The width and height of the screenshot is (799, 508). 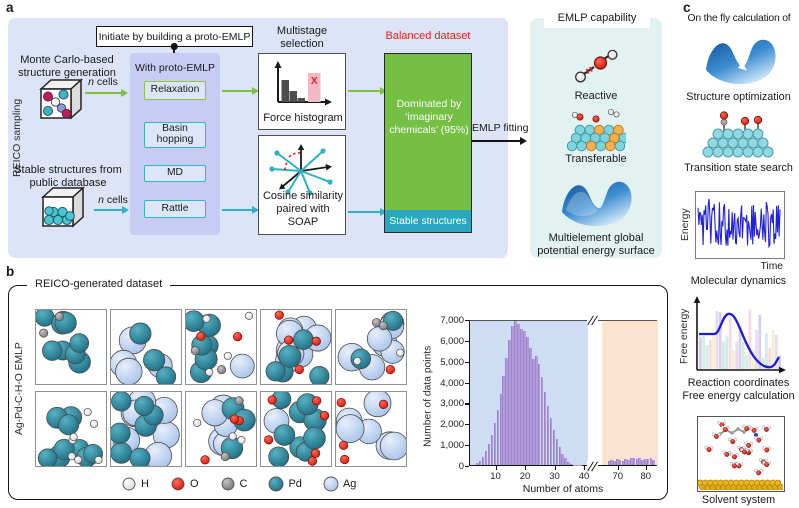 I want to click on histogram-ytick: 7,000, so click(x=452, y=320).